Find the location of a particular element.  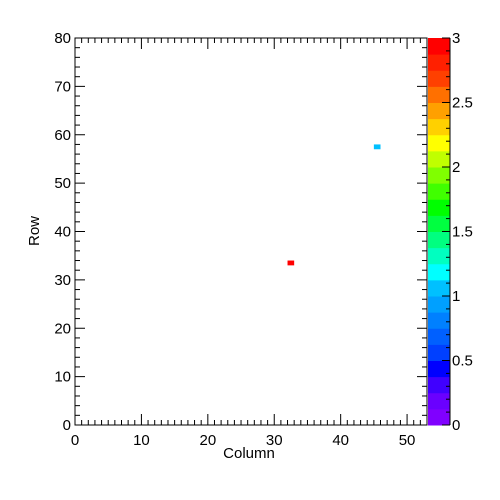

y-tick-label: 10 is located at coordinates (62, 377).